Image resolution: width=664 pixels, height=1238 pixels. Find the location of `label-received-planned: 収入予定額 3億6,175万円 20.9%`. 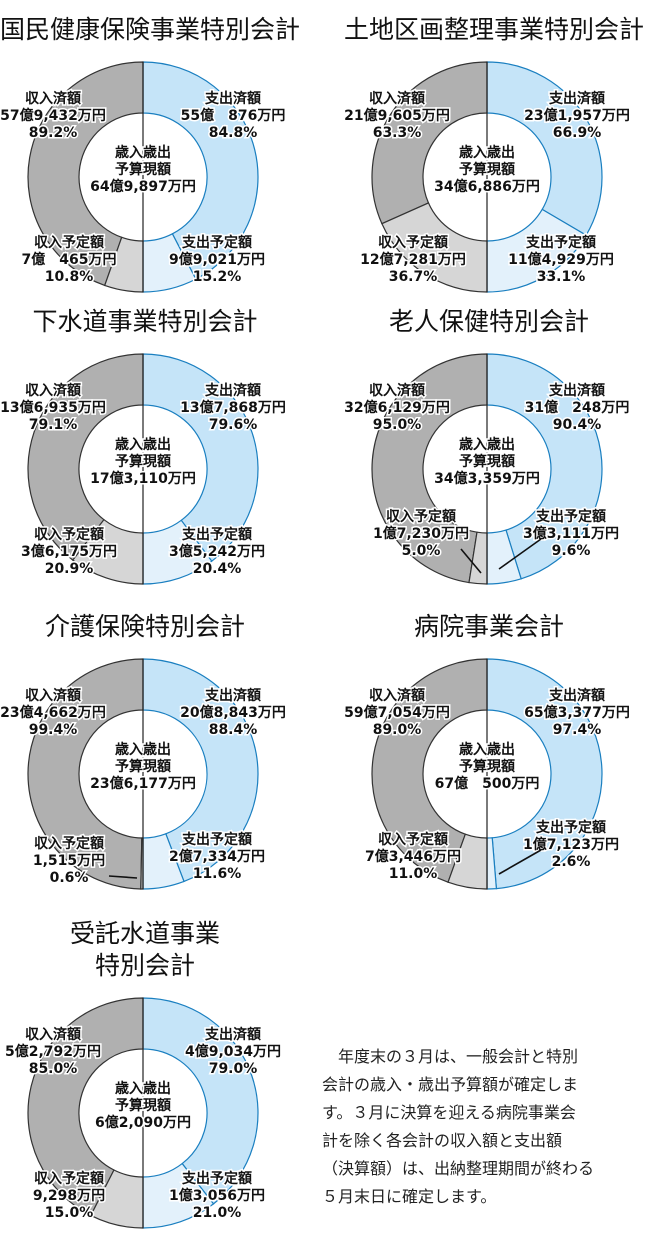

label-received-planned: 収入予定額 3億6,175万円 20.9% is located at coordinates (69, 551).